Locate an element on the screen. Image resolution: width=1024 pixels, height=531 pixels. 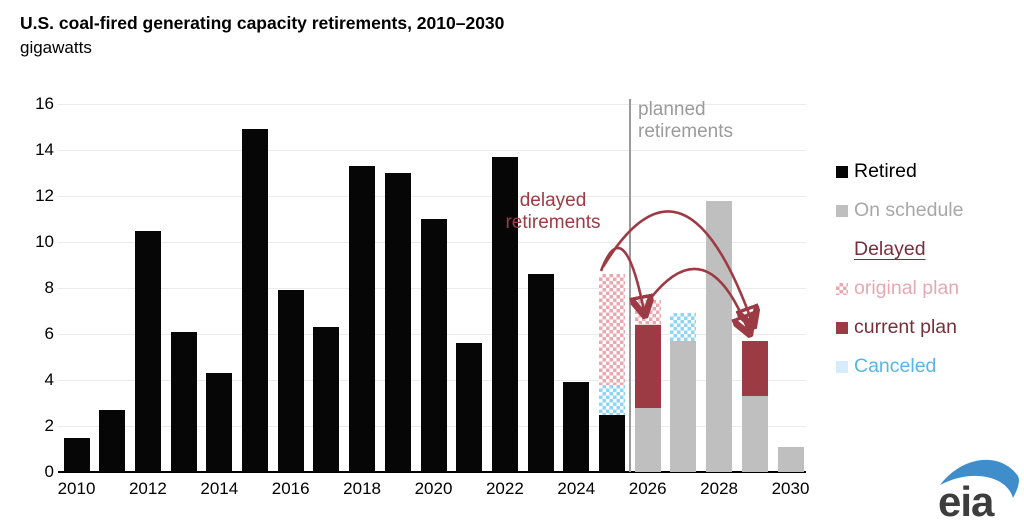
x-tick-2018: 2018 is located at coordinates (362, 488).